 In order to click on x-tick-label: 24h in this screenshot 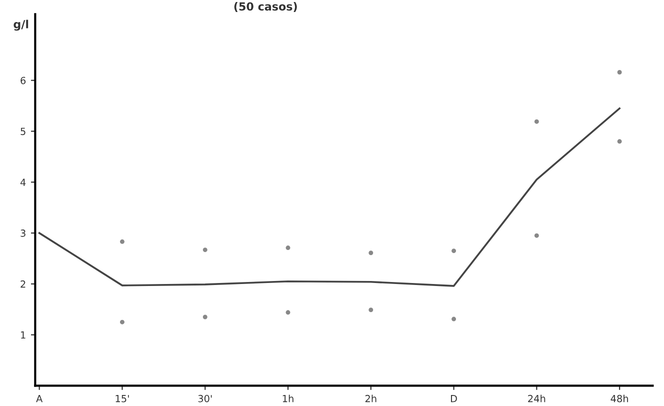, I will do `click(537, 398)`.